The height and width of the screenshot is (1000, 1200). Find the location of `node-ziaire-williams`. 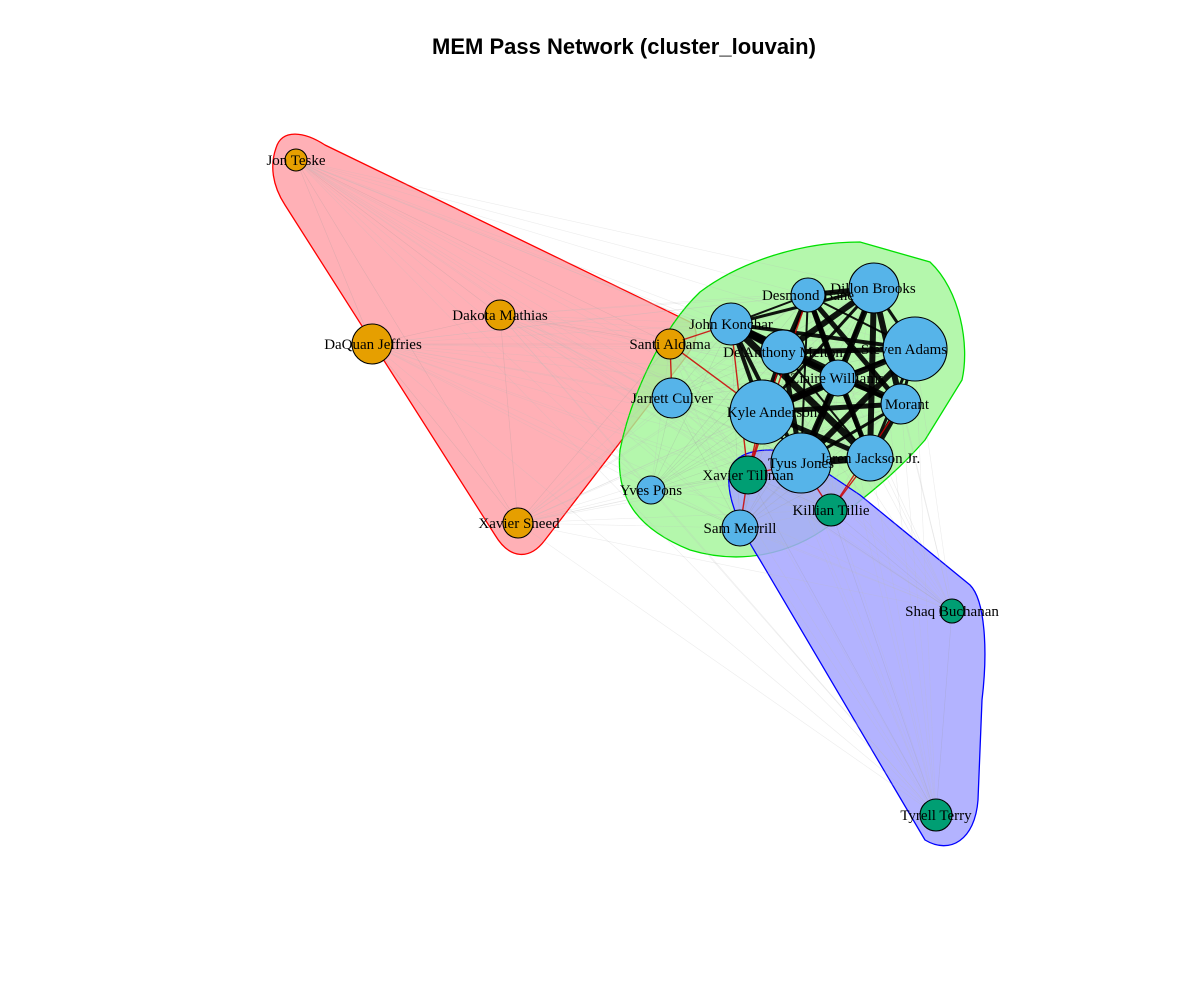

node-ziaire-williams is located at coordinates (838, 378).